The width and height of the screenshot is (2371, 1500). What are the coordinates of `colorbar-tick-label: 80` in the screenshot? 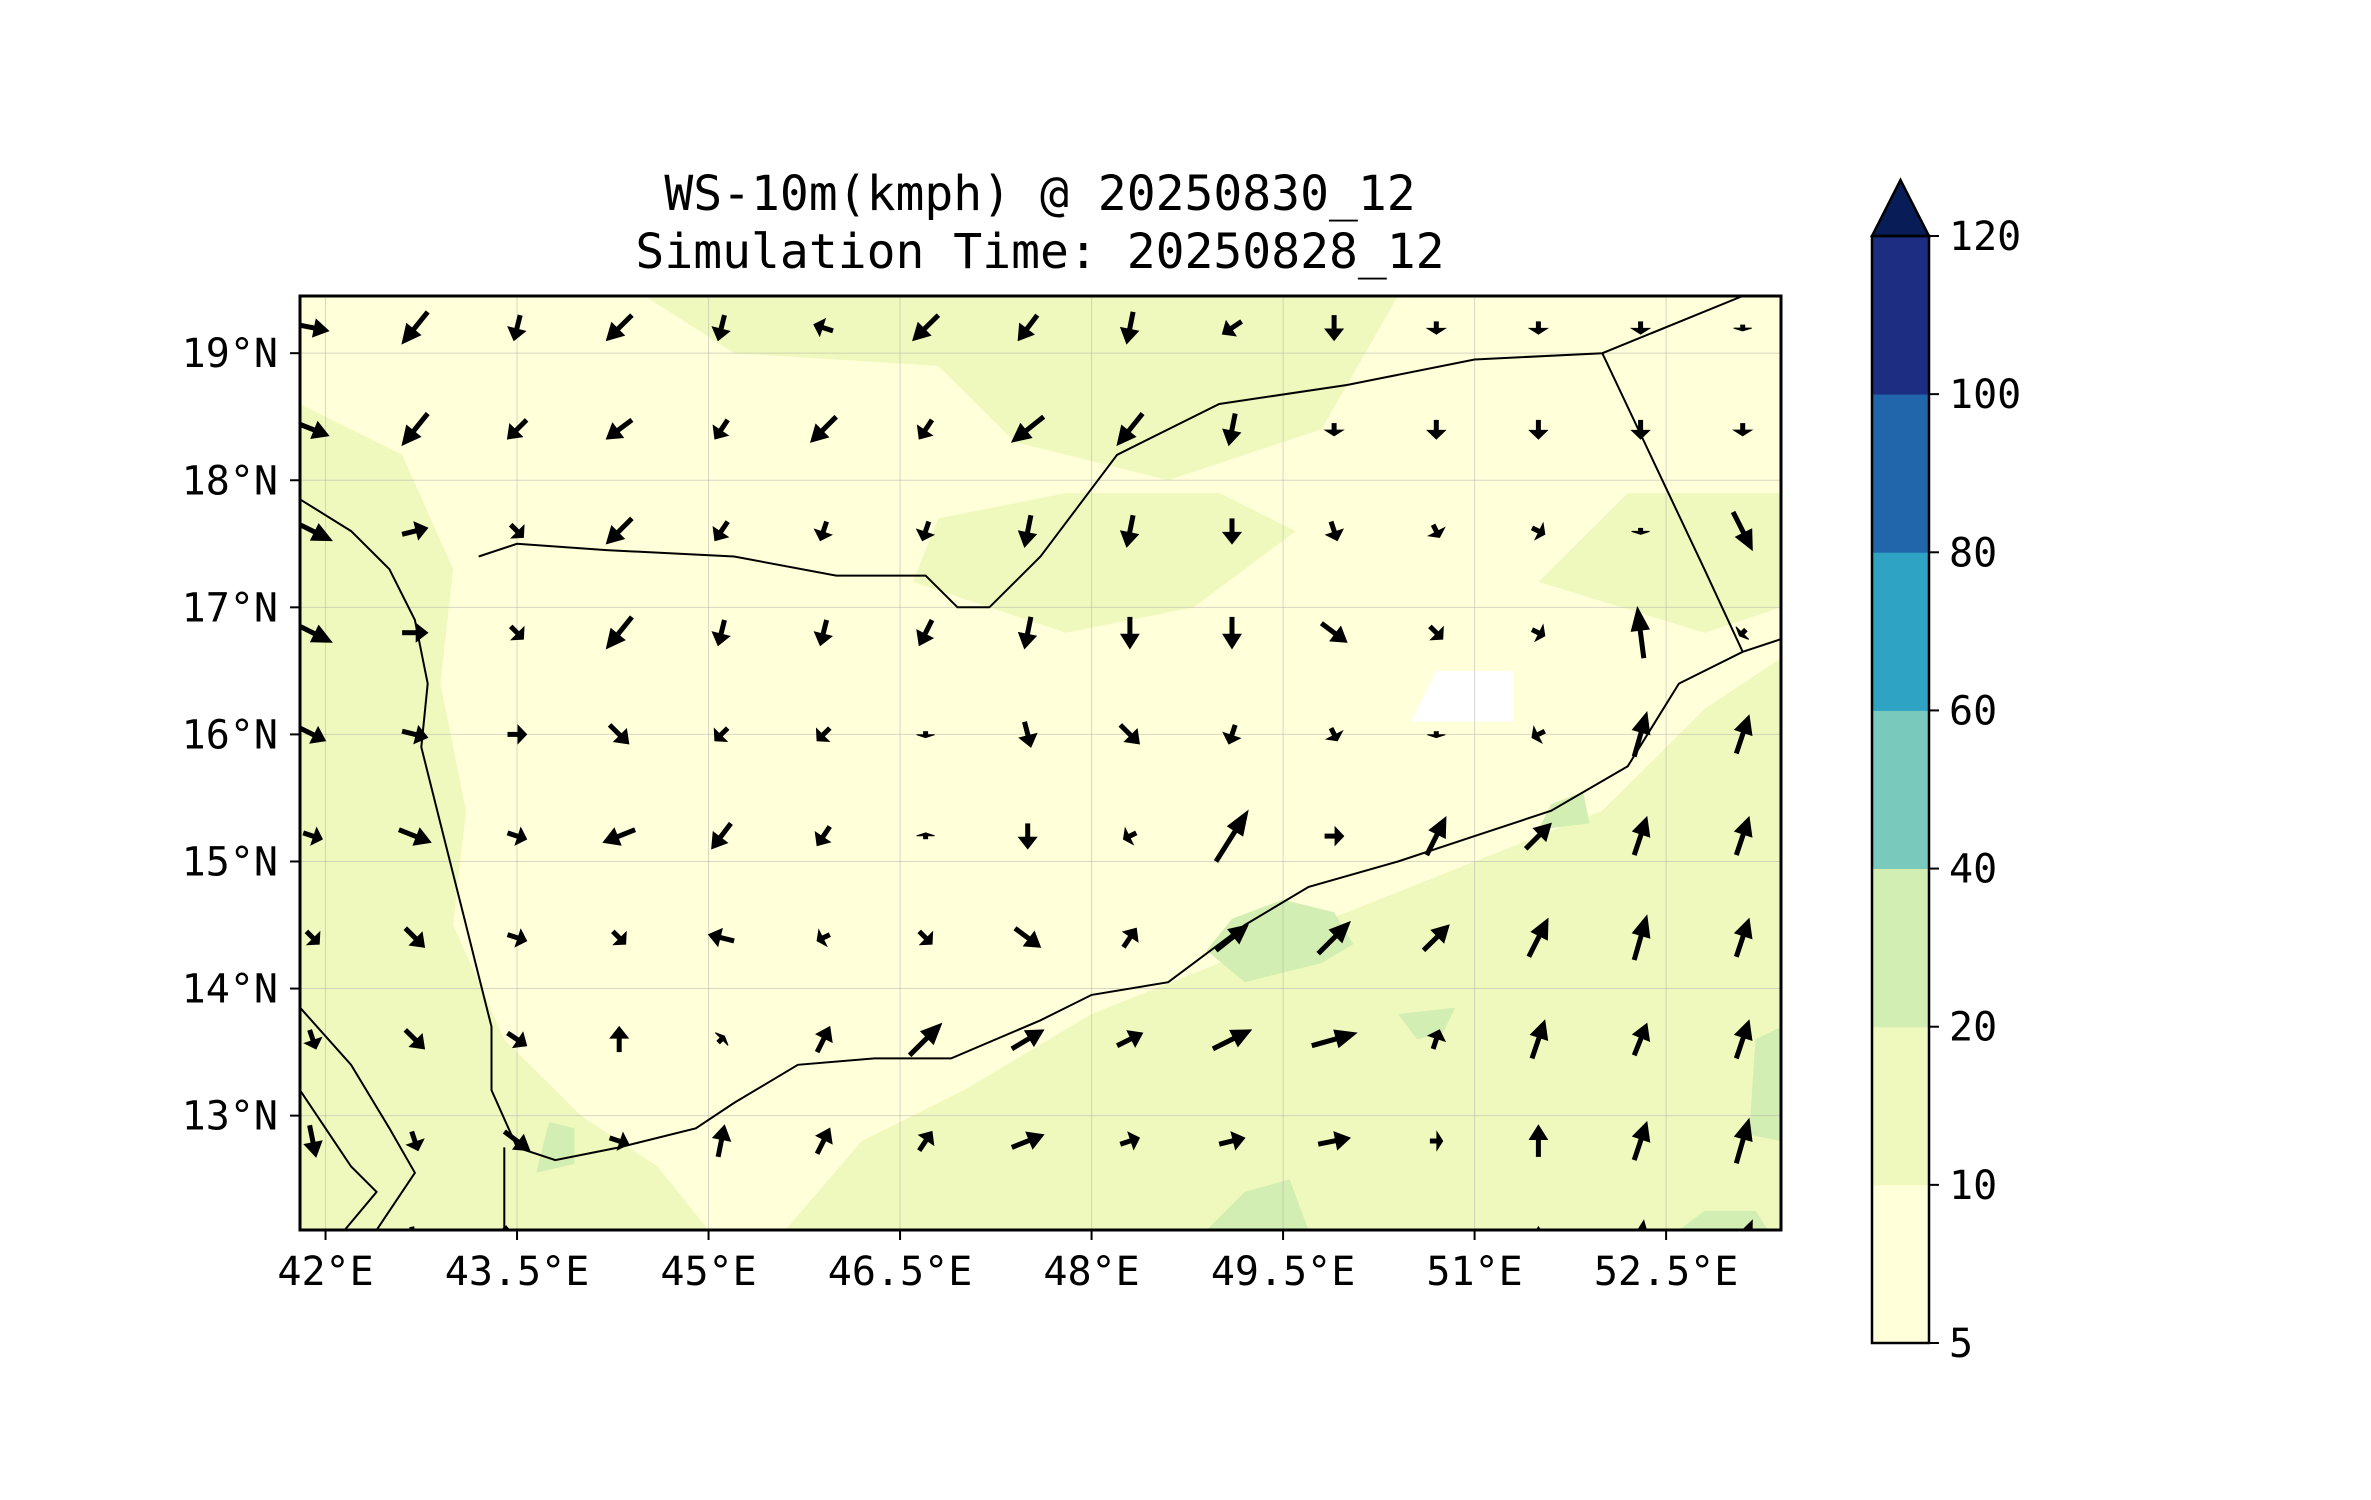 It's located at (1973, 553).